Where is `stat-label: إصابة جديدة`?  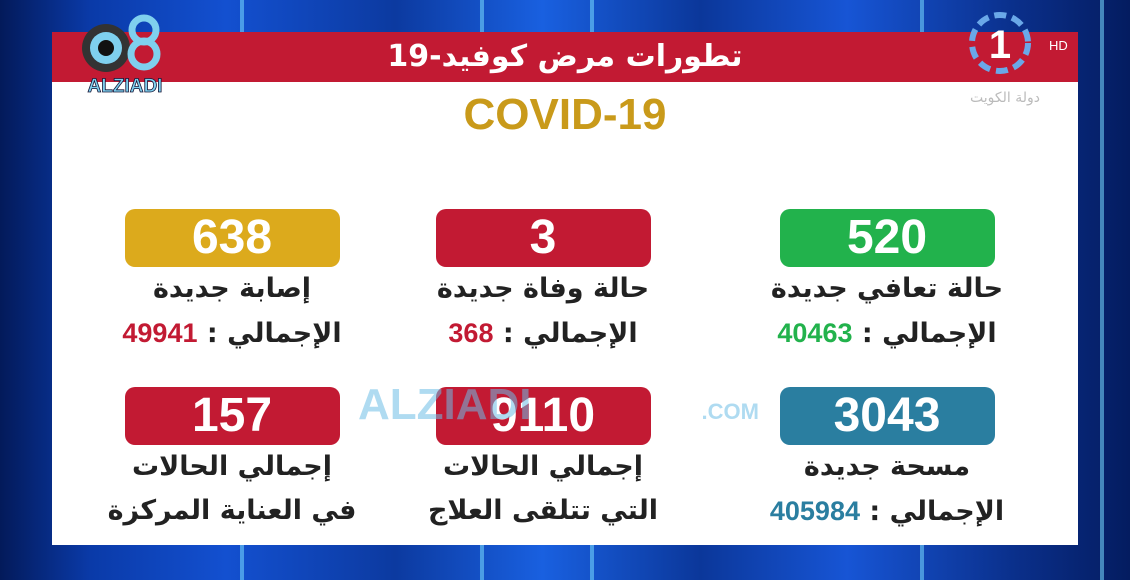
stat-label: إصابة جديدة is located at coordinates (232, 288).